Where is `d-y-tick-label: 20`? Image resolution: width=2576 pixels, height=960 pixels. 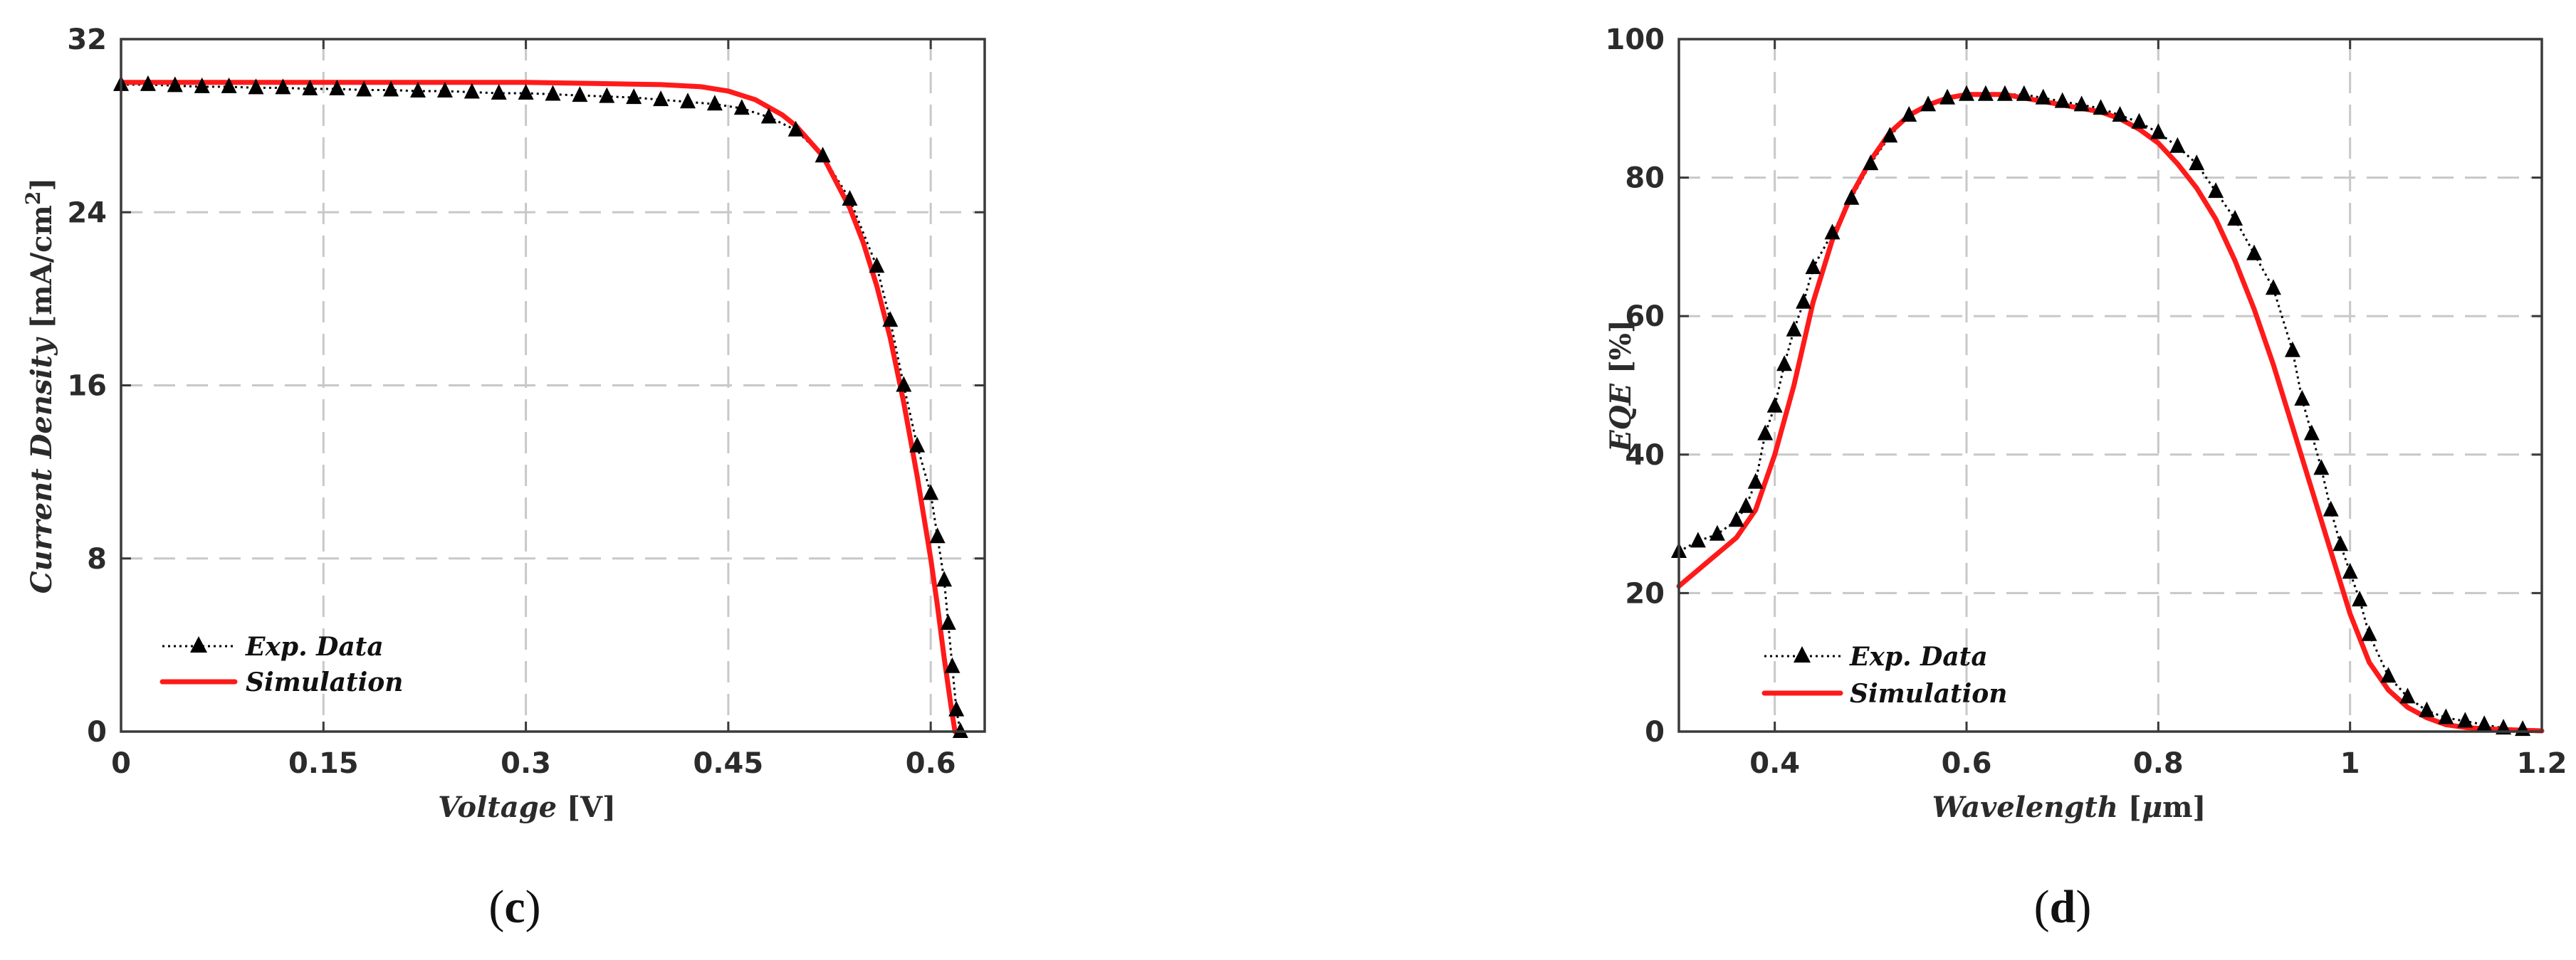
d-y-tick-label: 20 is located at coordinates (1645, 593).